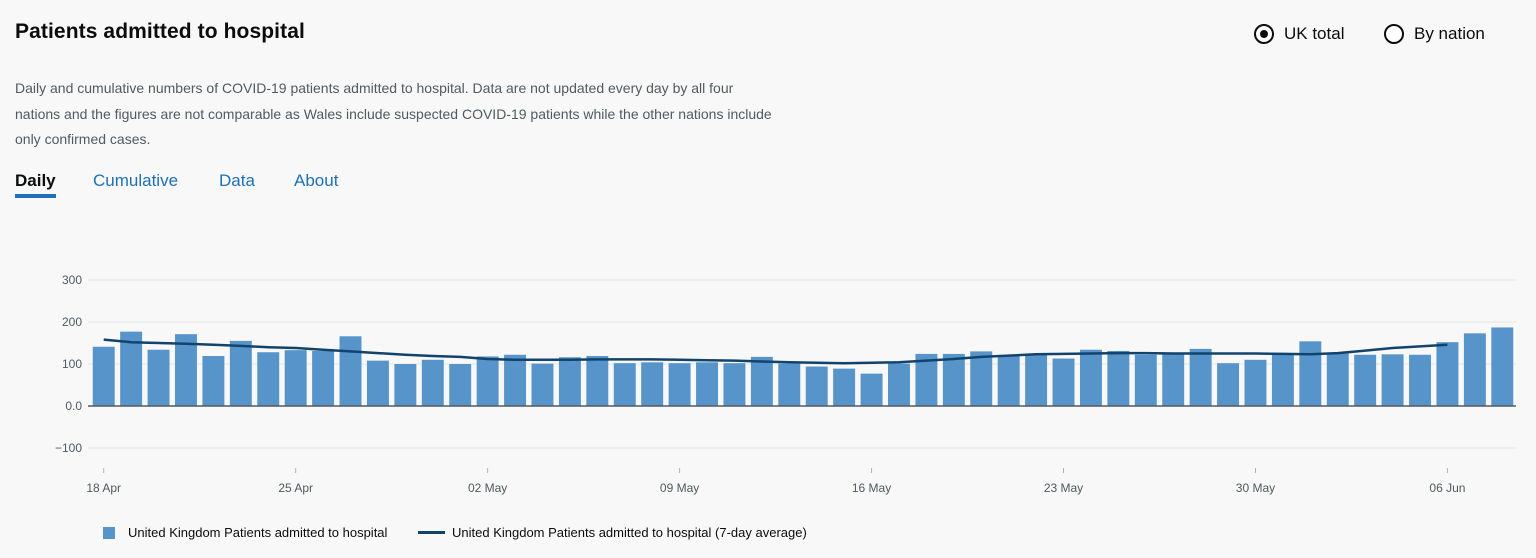  What do you see at coordinates (68, 448) in the screenshot?
I see `y-tick-label: −100` at bounding box center [68, 448].